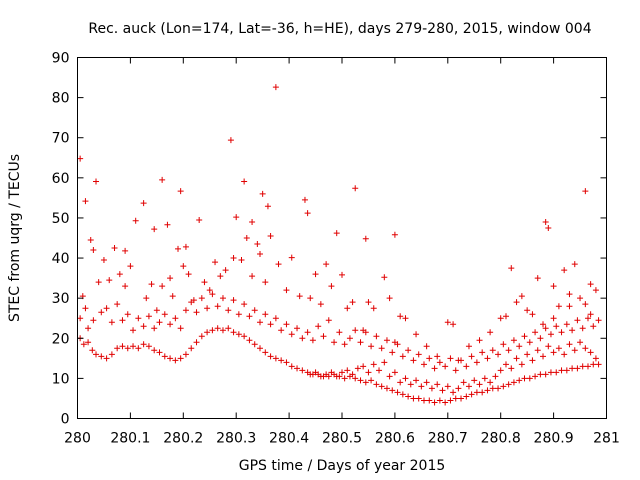  Describe the element at coordinates (606, 439) in the screenshot. I see `x-tick-label: 281` at that location.